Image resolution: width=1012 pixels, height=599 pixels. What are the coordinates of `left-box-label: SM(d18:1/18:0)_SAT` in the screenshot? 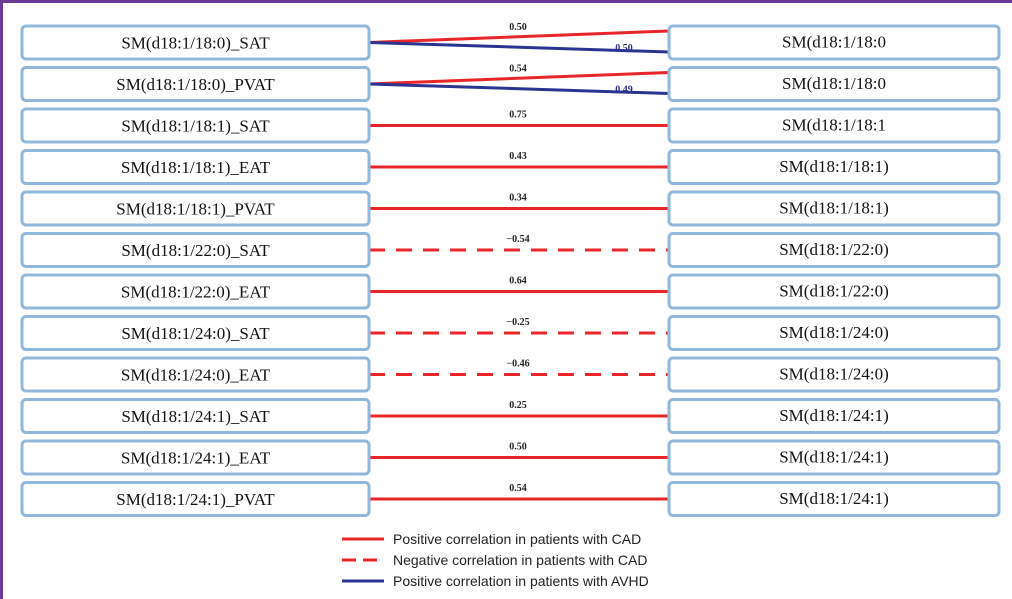 It's located at (195, 43).